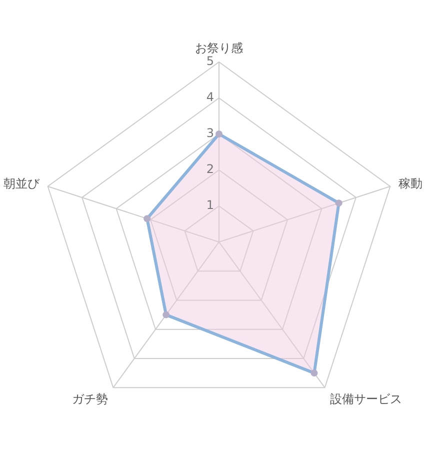 The width and height of the screenshot is (425, 450). Describe the element at coordinates (210, 133) in the screenshot. I see `y-tick-label: 3` at that location.